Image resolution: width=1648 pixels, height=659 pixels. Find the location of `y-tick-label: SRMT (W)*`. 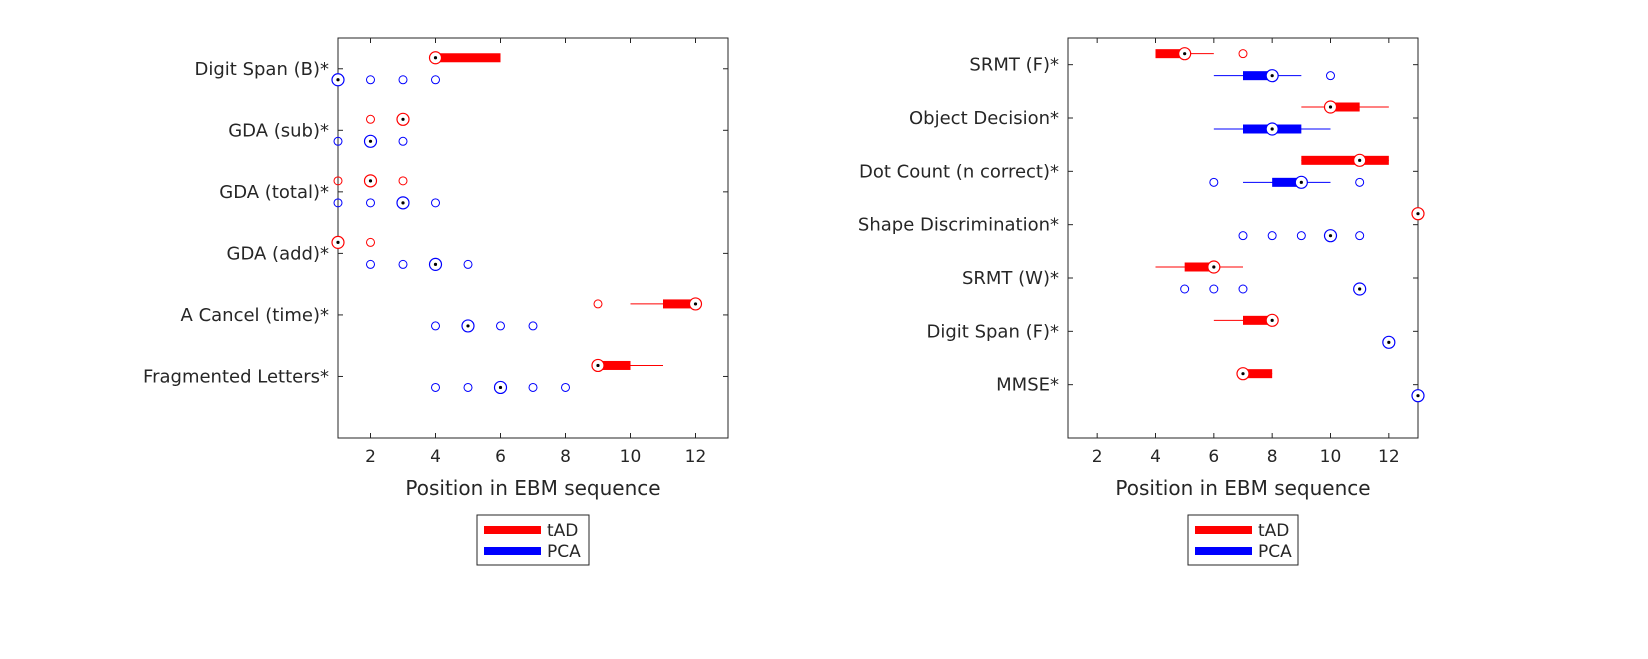

y-tick-label: SRMT (W)* is located at coordinates (1010, 278).